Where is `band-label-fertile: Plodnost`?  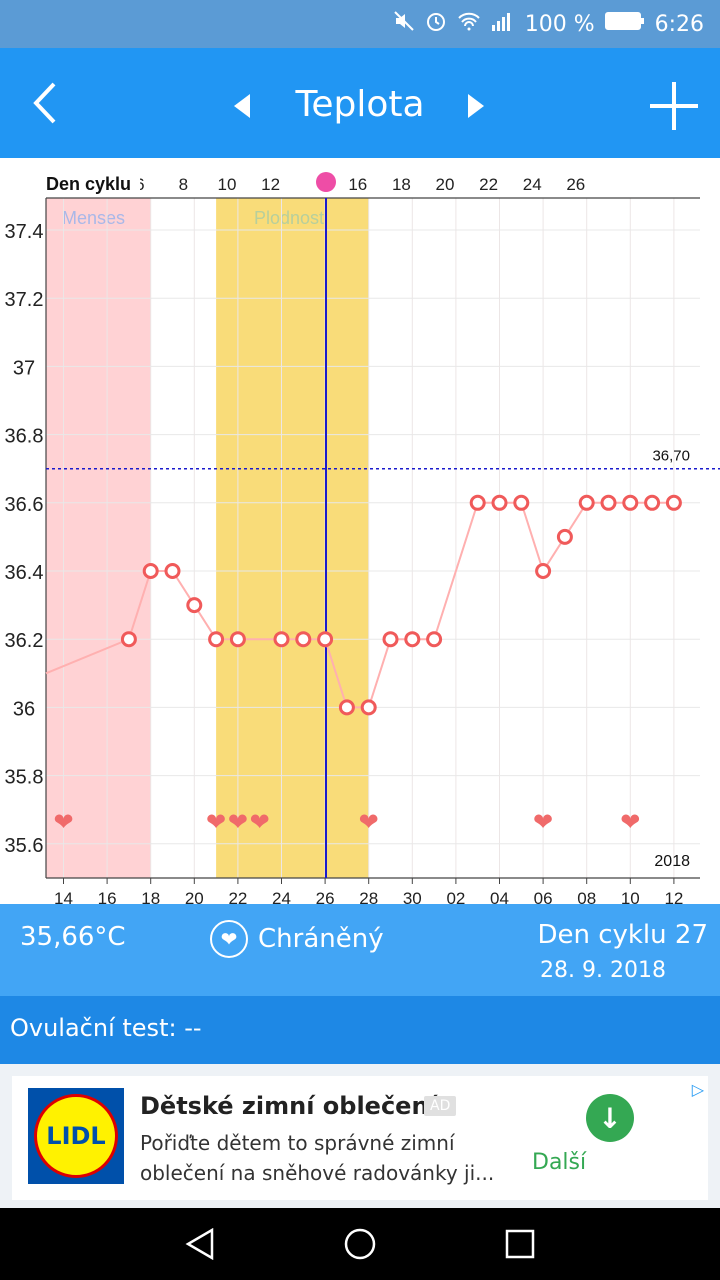
band-label-fertile: Plodnost is located at coordinates (289, 218).